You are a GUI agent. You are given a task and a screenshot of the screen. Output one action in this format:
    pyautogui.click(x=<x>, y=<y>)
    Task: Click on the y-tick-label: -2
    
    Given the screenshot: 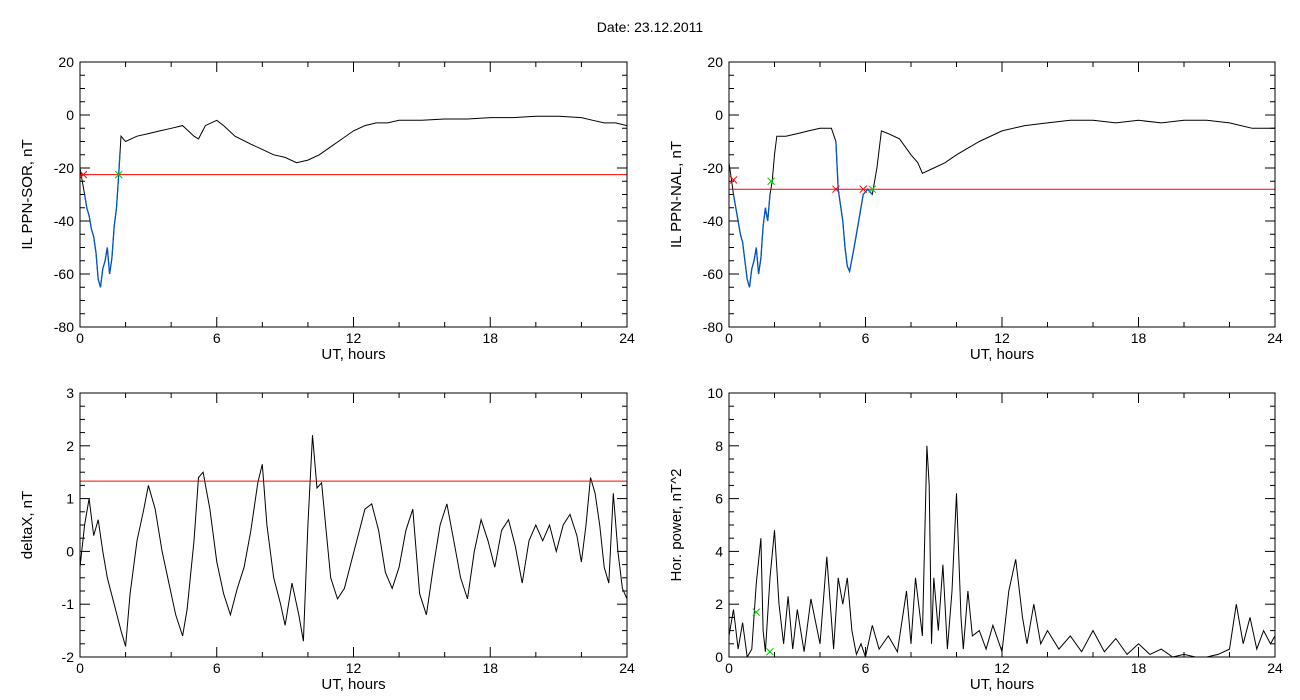 What is the action you would take?
    pyautogui.click(x=68, y=657)
    